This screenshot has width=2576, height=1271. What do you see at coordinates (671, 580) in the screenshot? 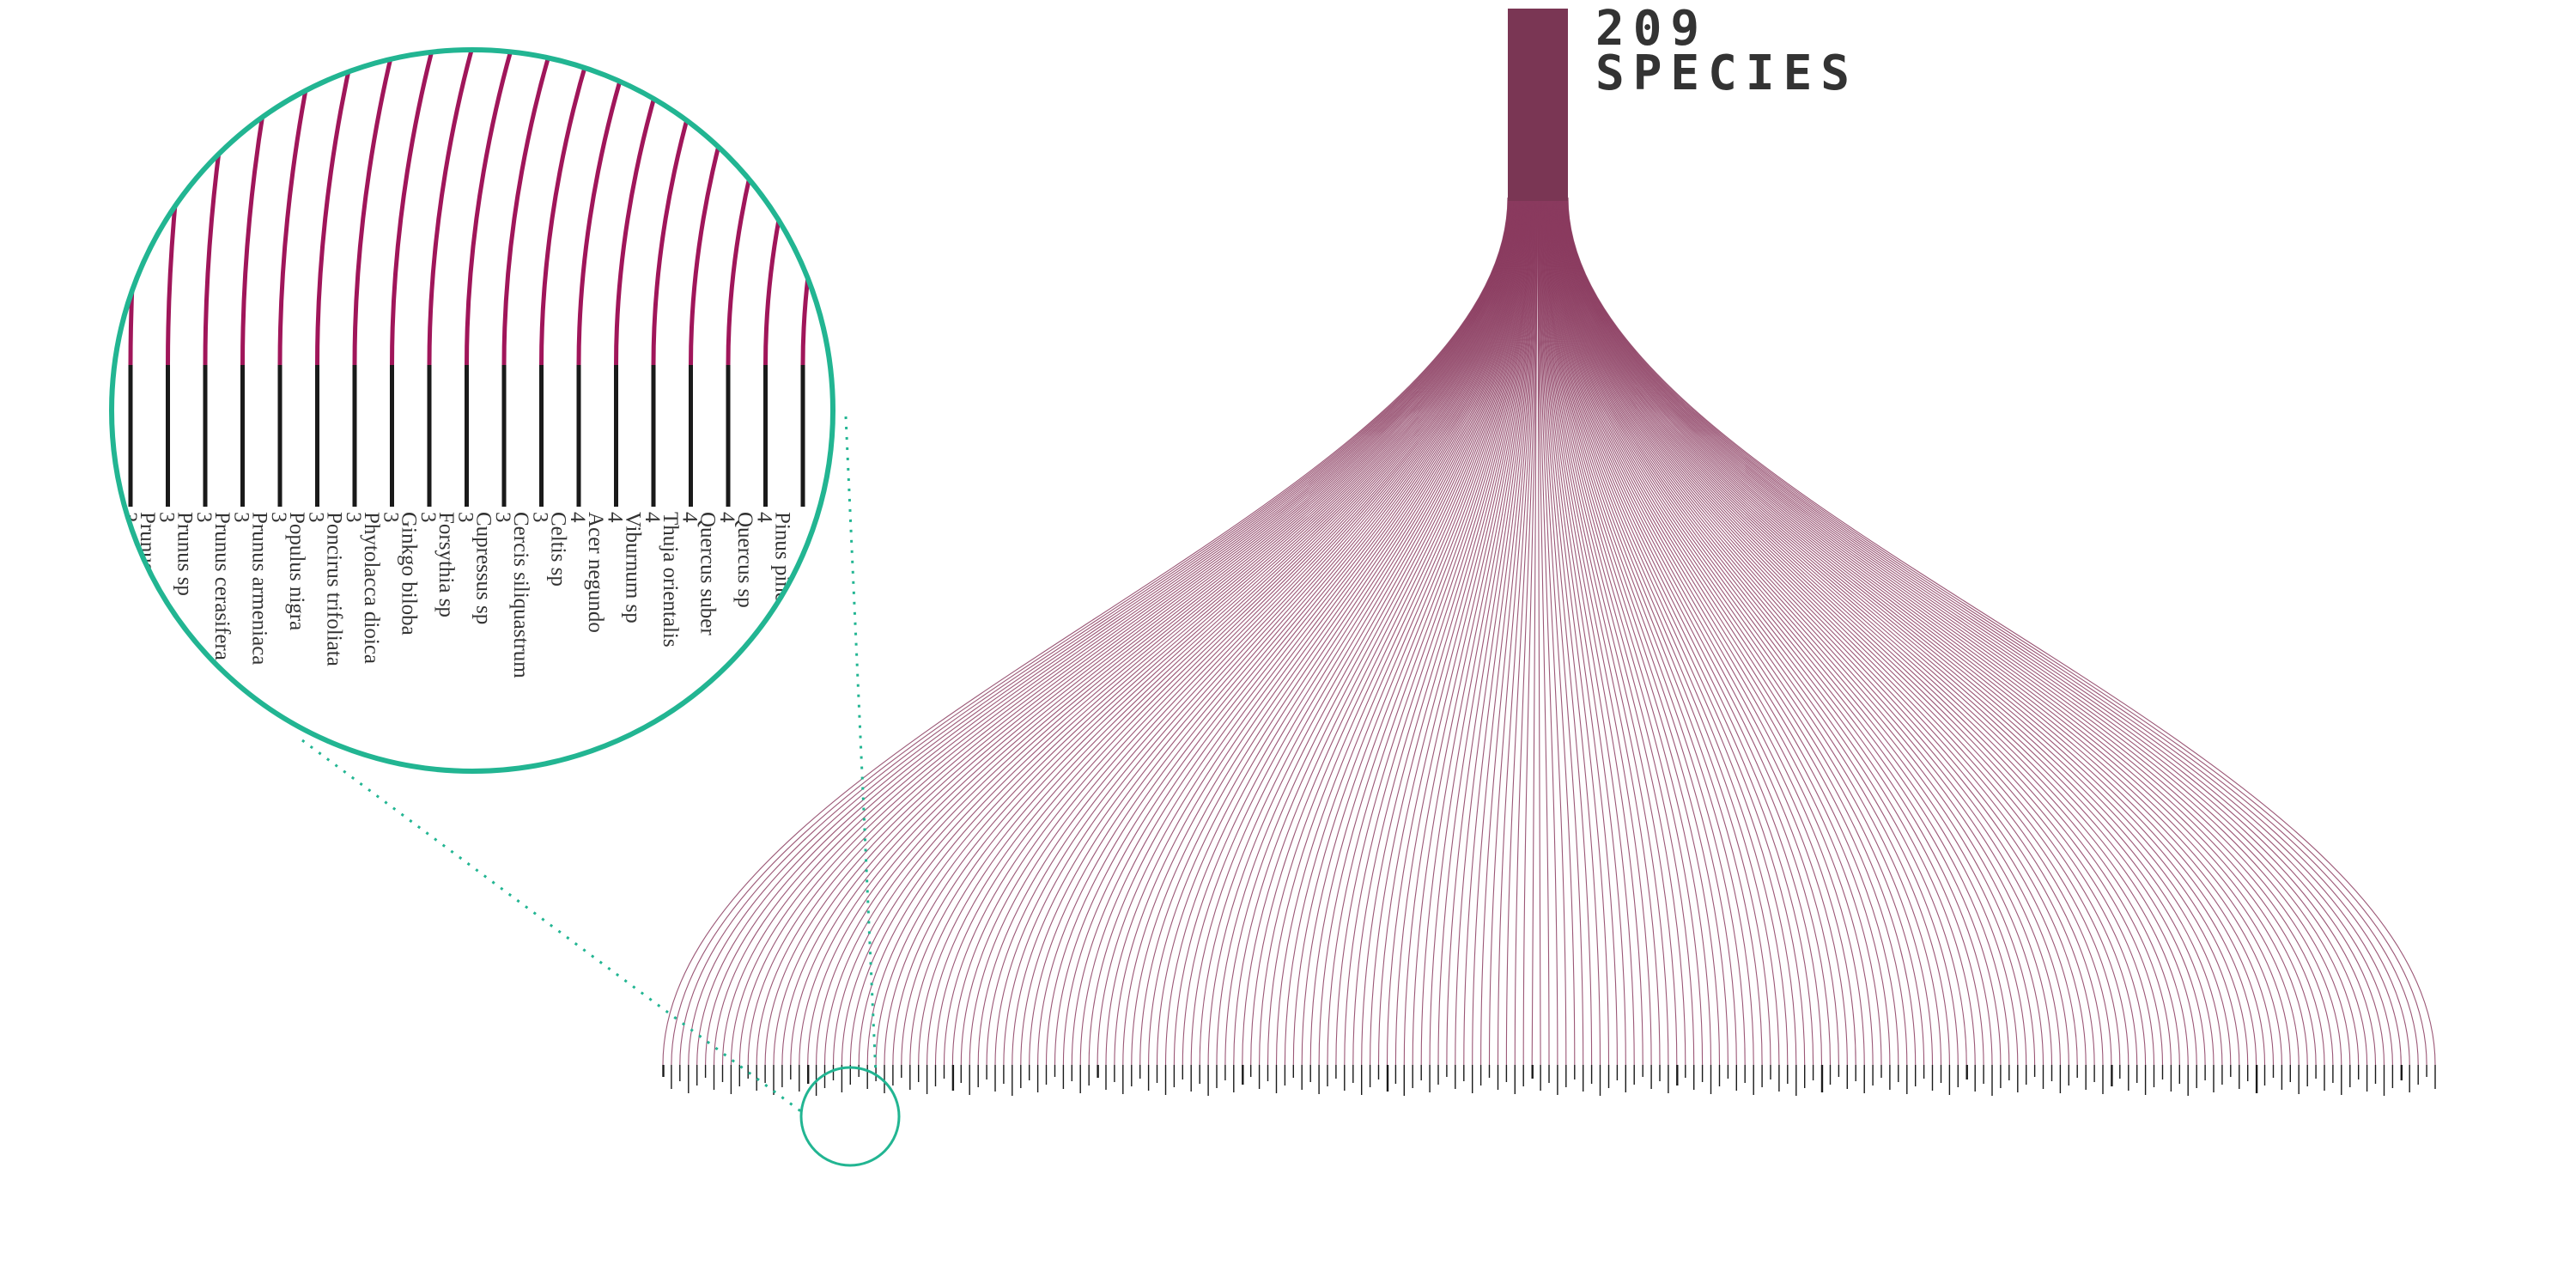
I see `zoom-leaf-label: Thuja orientalis` at bounding box center [671, 580].